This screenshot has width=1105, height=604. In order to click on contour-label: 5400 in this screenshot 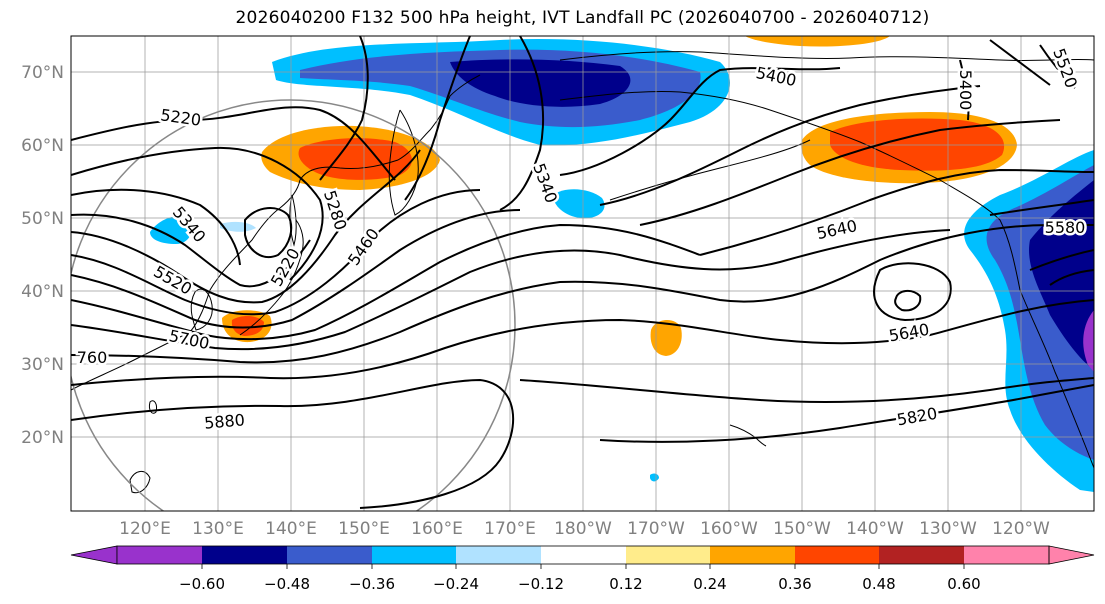, I will do `click(965, 90)`.